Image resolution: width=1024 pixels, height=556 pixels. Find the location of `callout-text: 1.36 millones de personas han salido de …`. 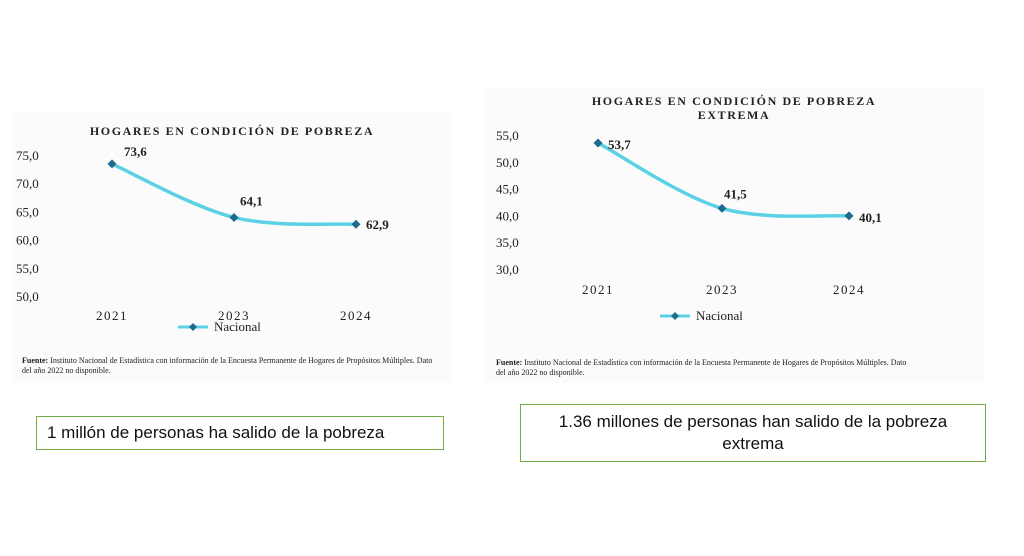

callout-text: 1.36 millones de personas han salido de … is located at coordinates (753, 432).